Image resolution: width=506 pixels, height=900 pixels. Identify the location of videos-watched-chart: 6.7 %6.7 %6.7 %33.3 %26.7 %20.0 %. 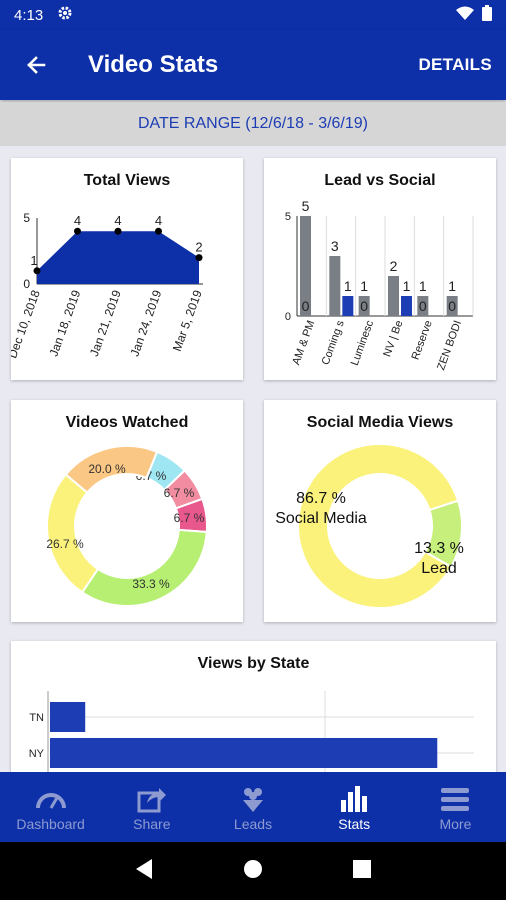
(127, 526).